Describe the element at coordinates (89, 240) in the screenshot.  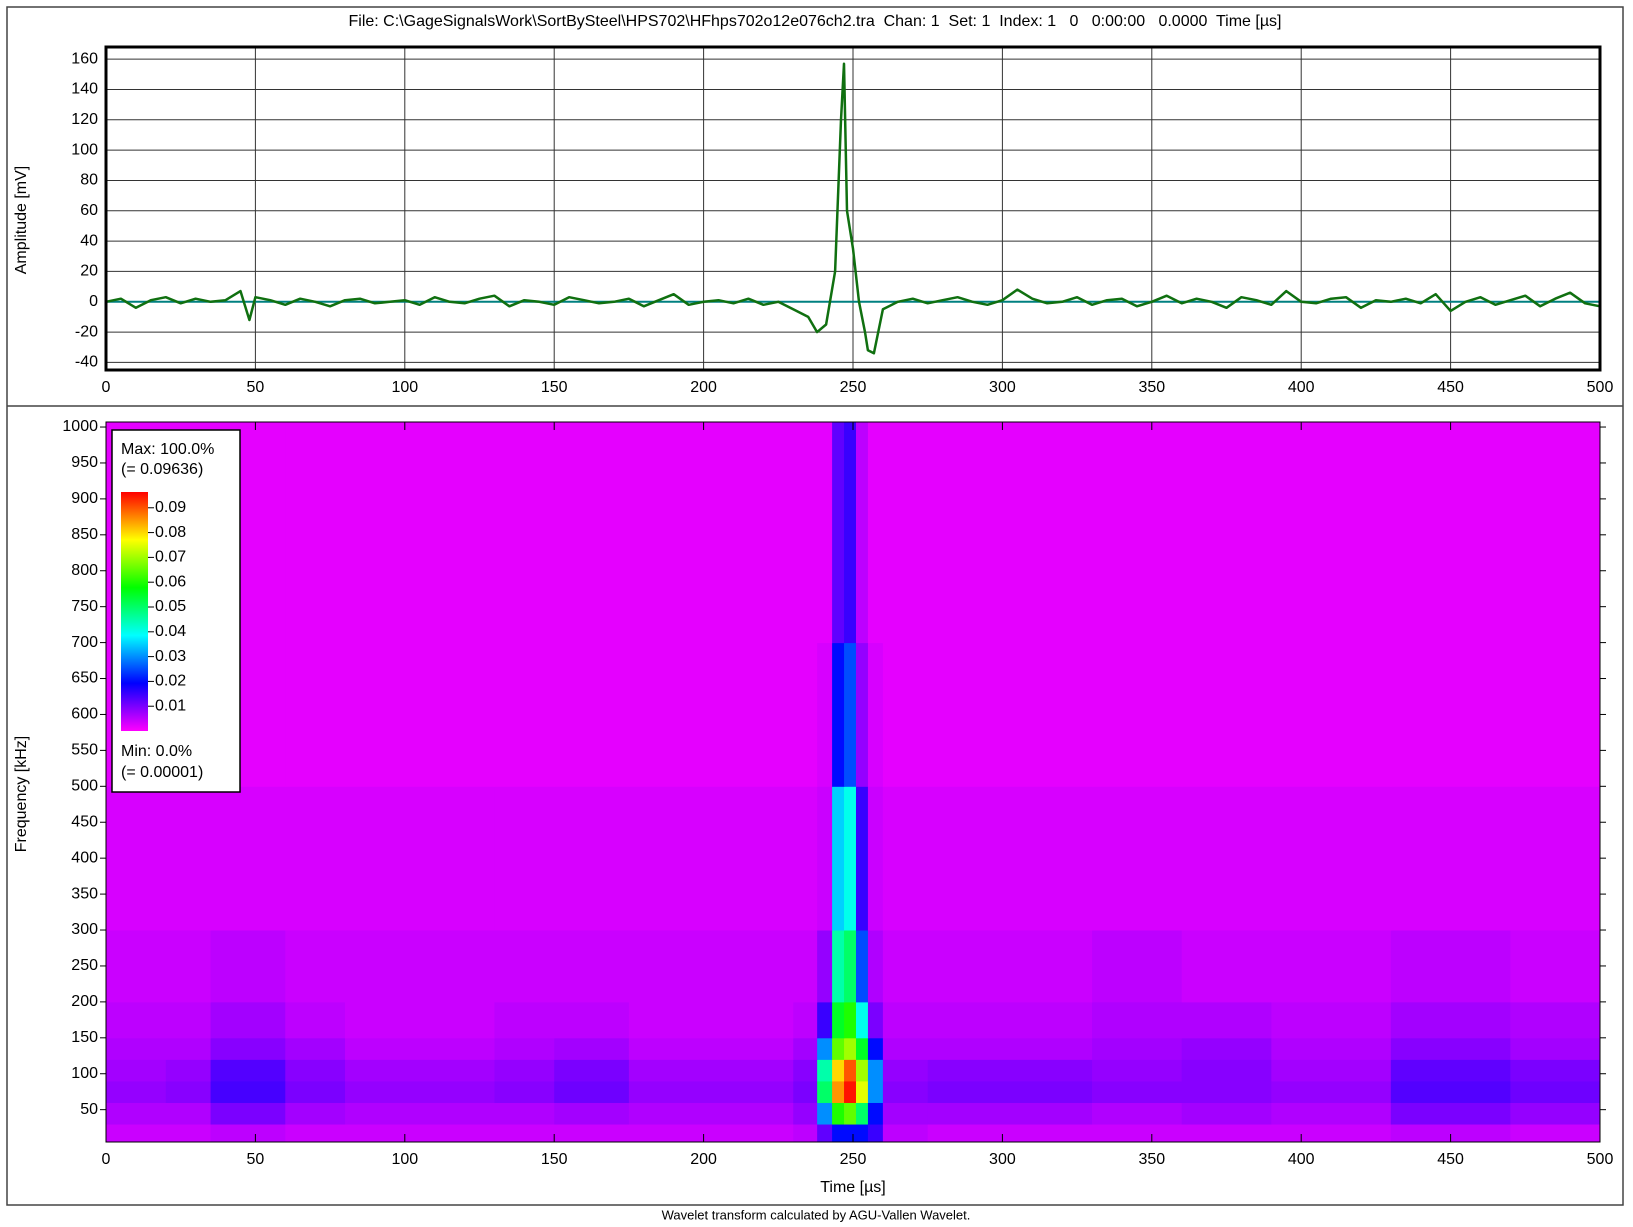
I see `y-tick-label: 40` at that location.